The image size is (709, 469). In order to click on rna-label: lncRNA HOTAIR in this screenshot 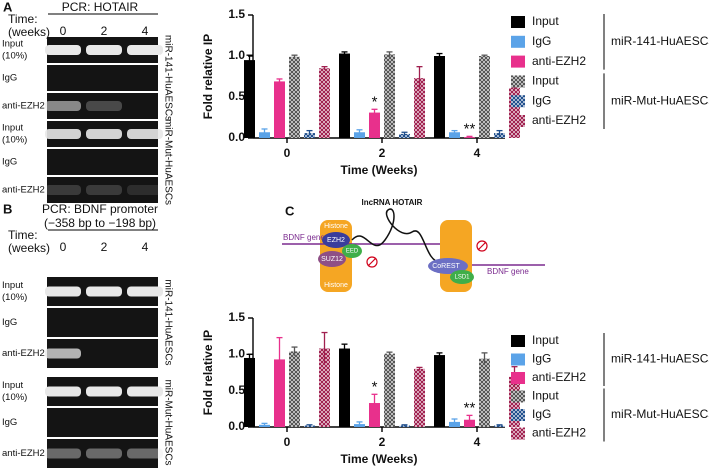, I will do `click(392, 202)`.